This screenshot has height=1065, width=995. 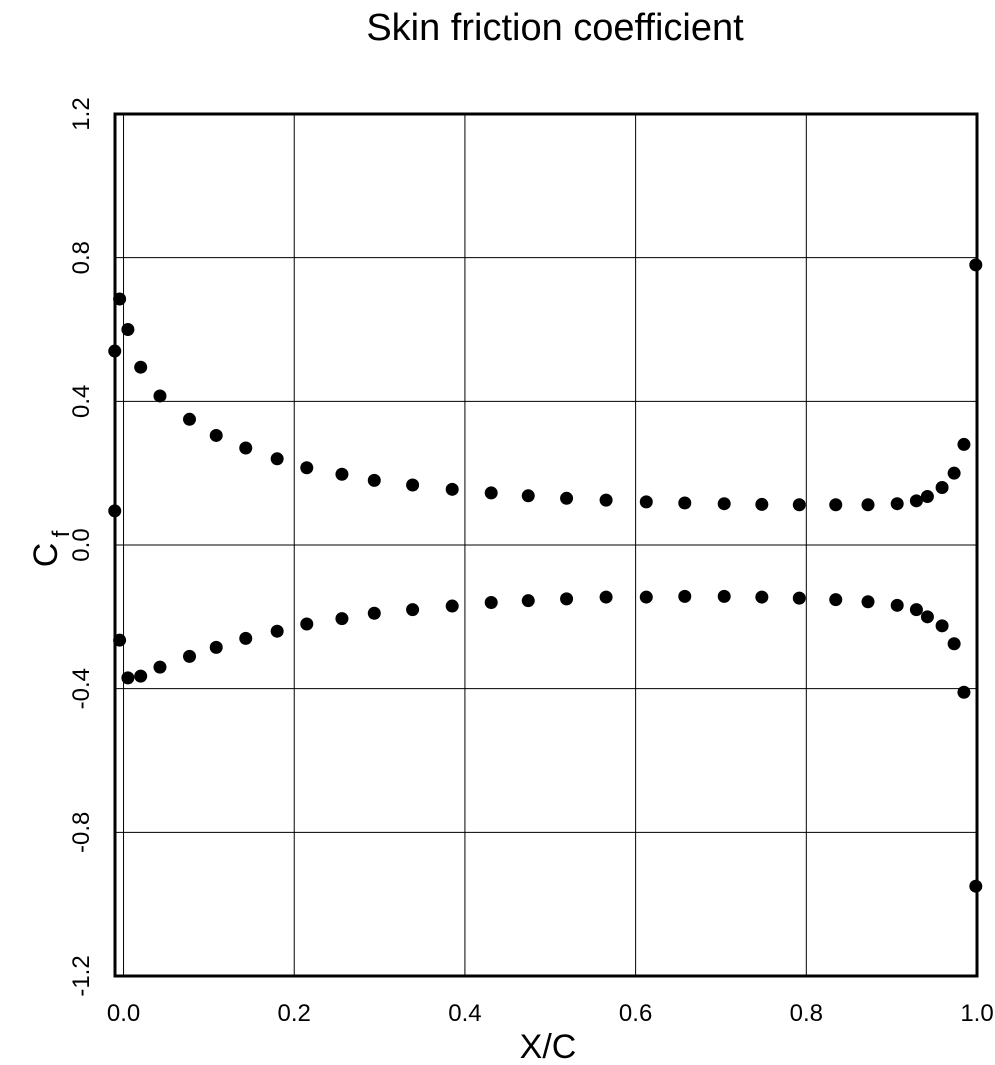 I want to click on y-tick-label: 1.2, so click(x=81, y=113).